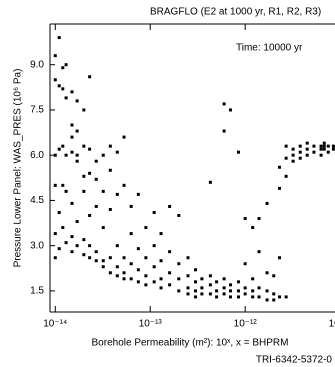  What do you see at coordinates (151, 324) in the screenshot?
I see `x-tick-label: 10⁻¹³` at bounding box center [151, 324].